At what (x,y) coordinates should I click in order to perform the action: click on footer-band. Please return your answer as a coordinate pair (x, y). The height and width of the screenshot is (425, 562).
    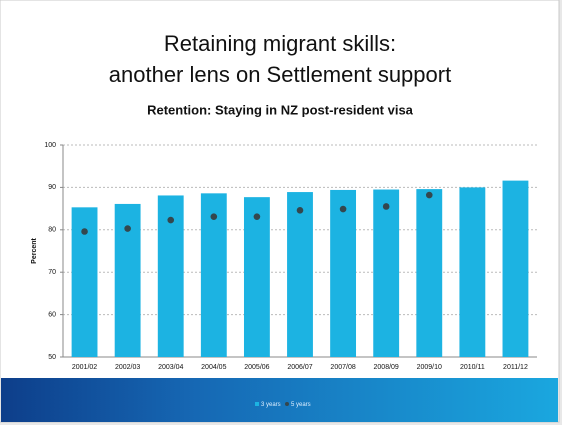
    Looking at the image, I should click on (279, 400).